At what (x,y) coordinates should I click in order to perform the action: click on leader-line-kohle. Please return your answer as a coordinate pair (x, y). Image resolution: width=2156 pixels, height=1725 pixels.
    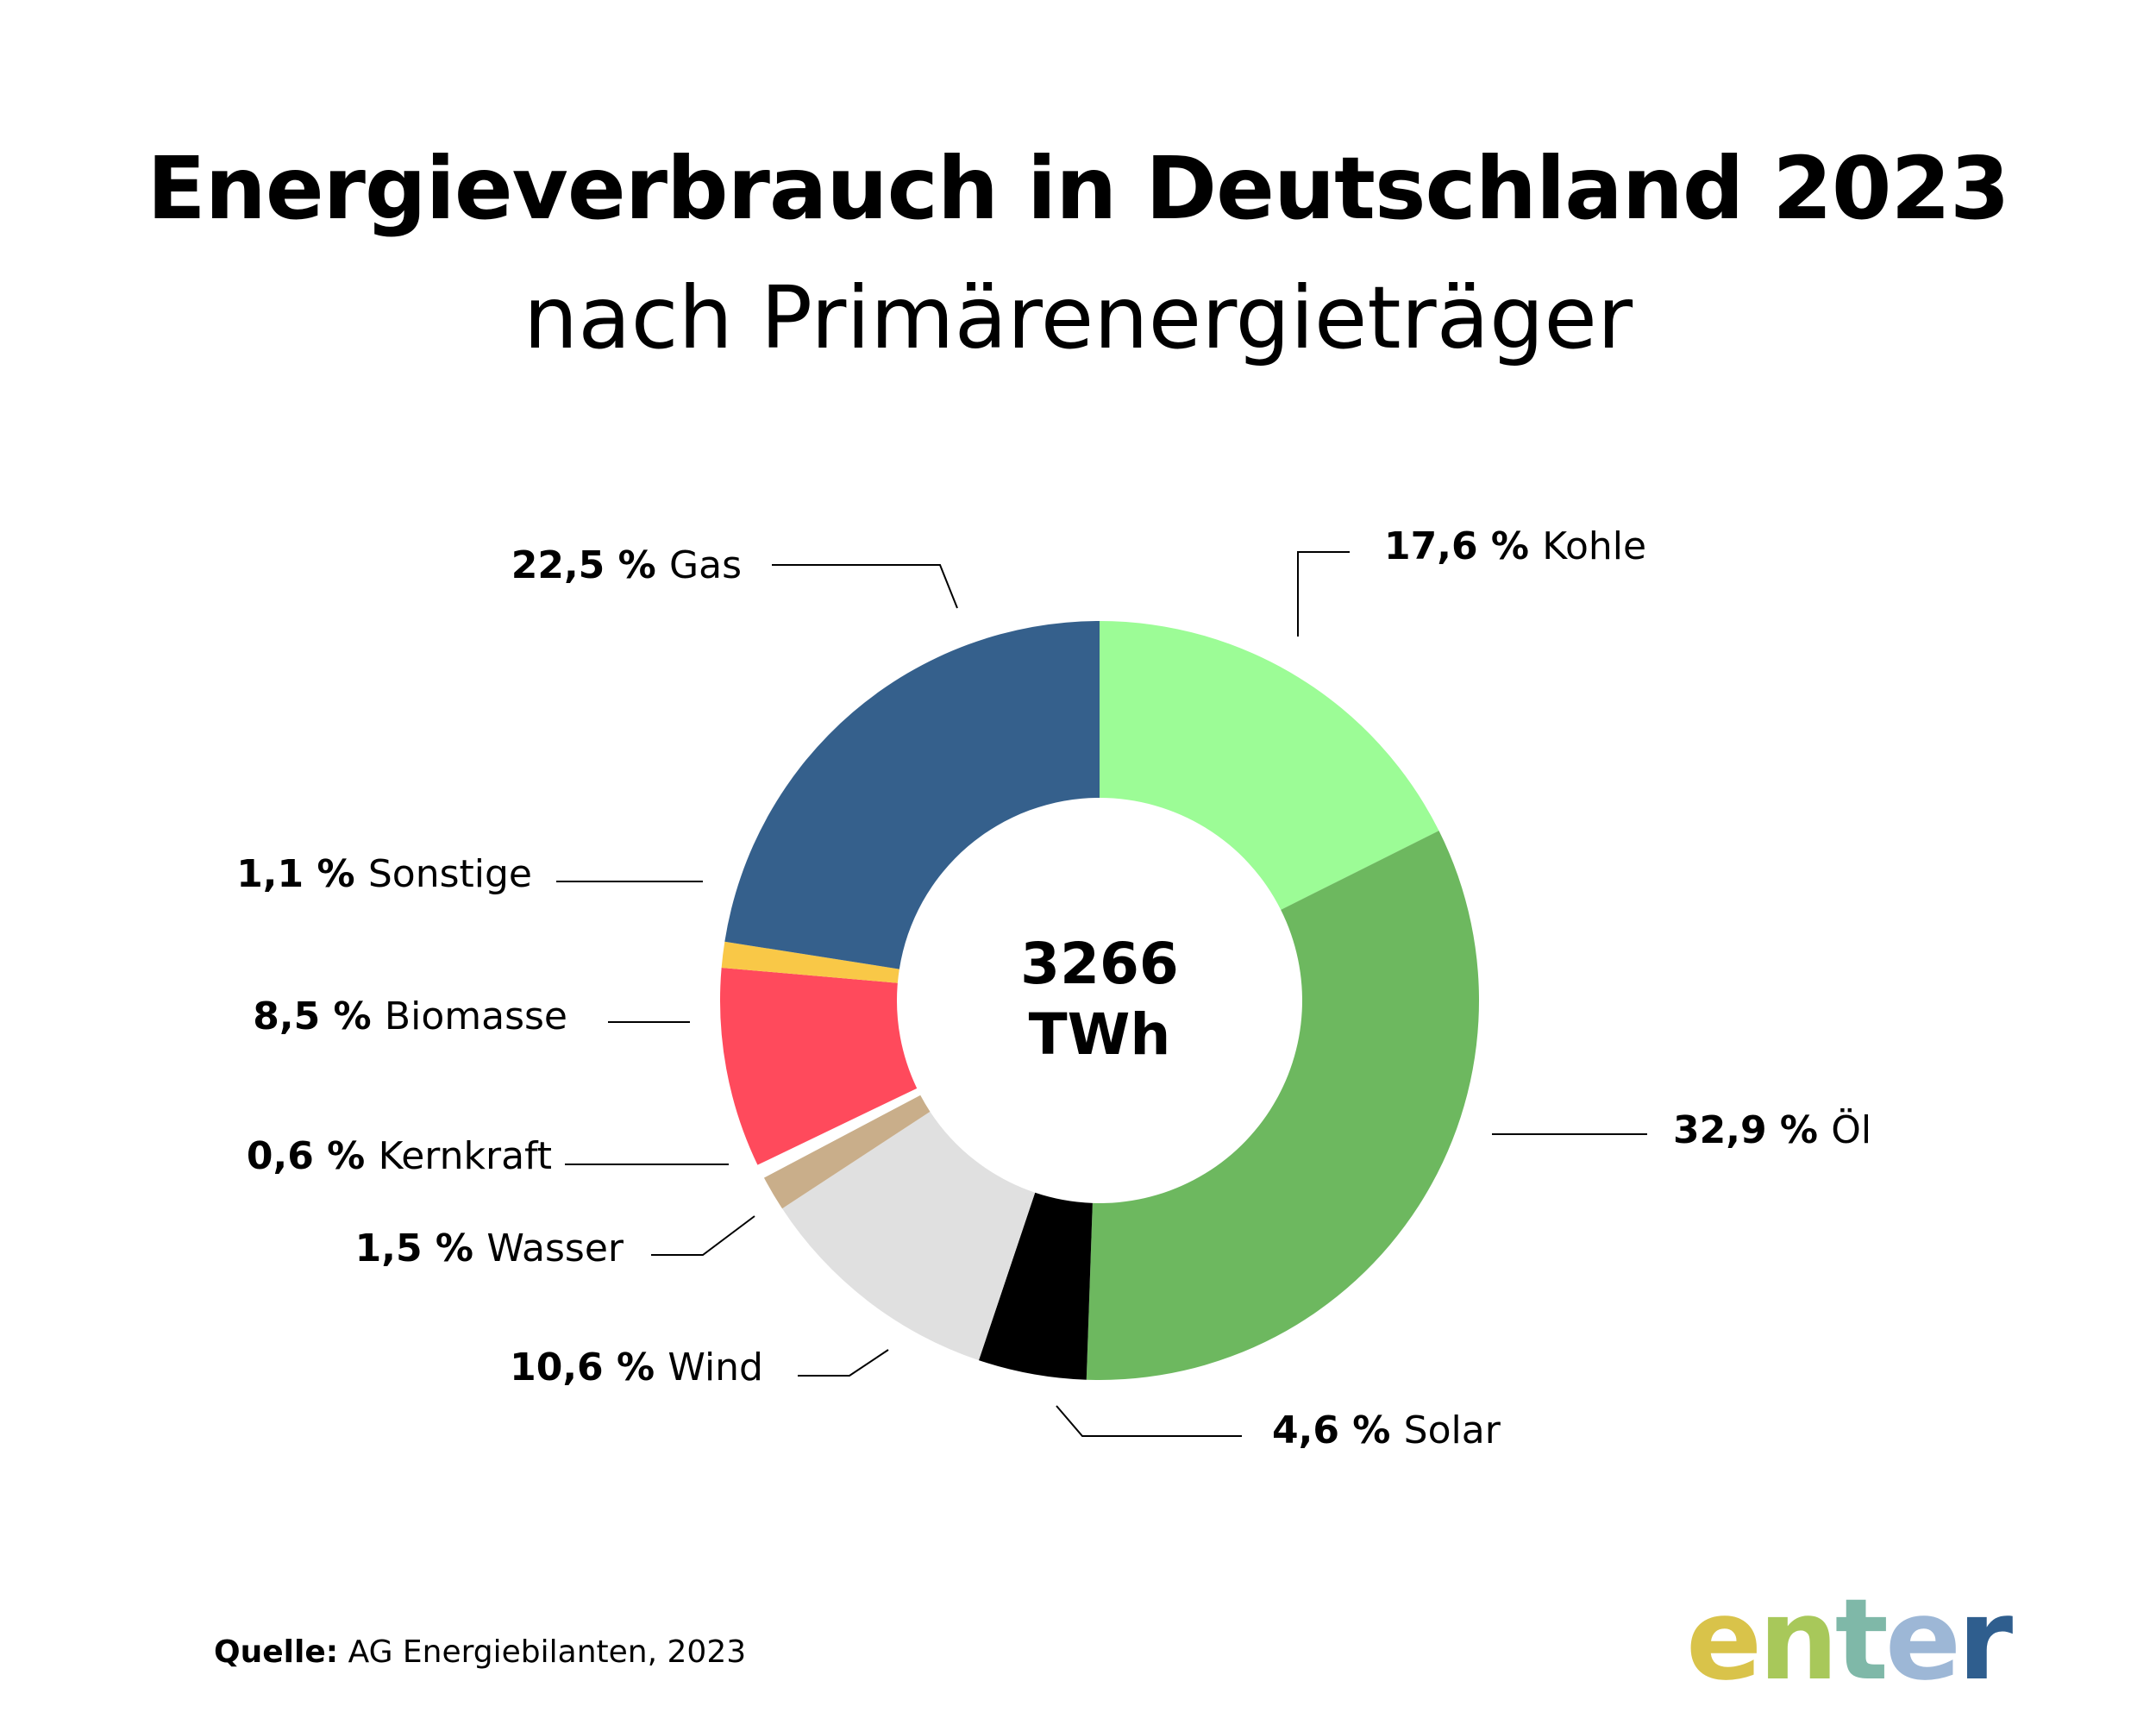
    Looking at the image, I should click on (1323, 594).